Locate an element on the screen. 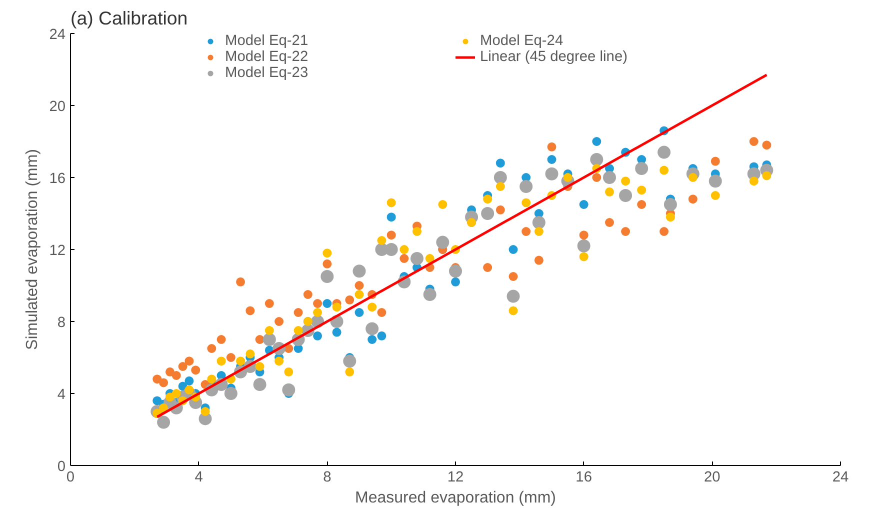  chart-title: (a) Calibration is located at coordinates (129, 18).